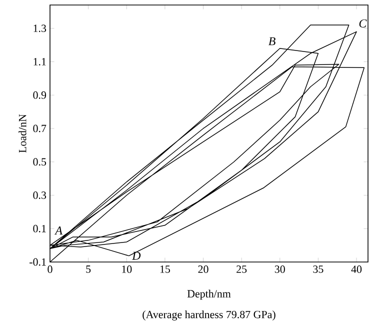 This screenshot has width=374, height=329. I want to click on y-tick-label: 0.3, so click(39, 195).